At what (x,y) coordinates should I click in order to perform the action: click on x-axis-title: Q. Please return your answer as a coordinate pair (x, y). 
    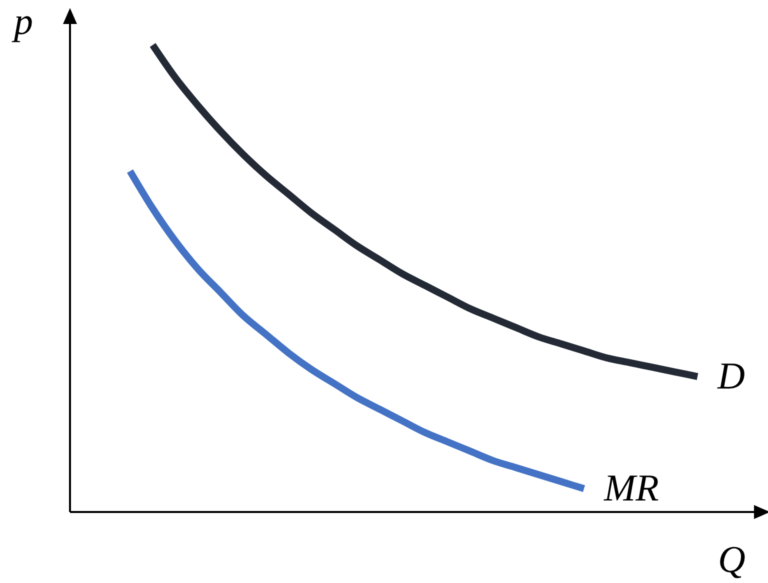
    Looking at the image, I should click on (732, 560).